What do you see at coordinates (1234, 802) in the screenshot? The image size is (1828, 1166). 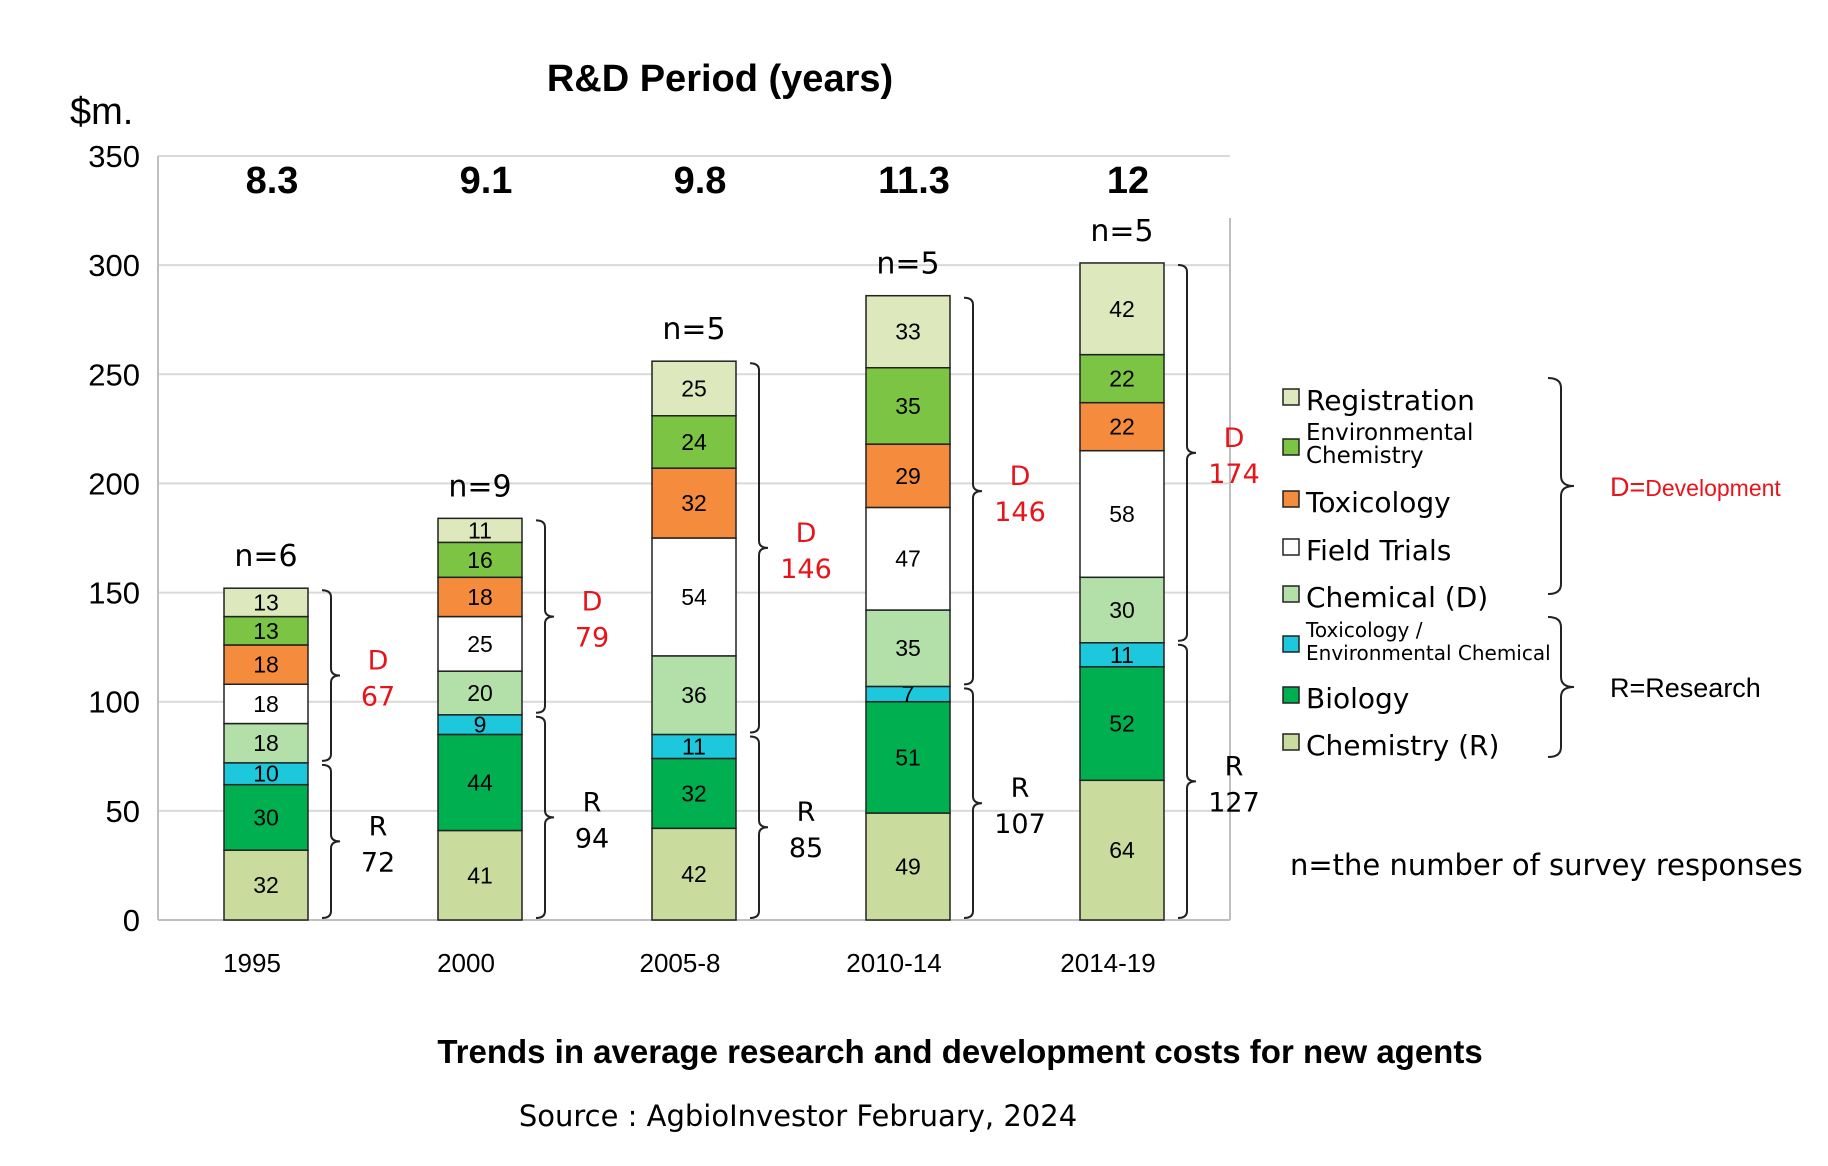 I see `research-total: 127` at bounding box center [1234, 802].